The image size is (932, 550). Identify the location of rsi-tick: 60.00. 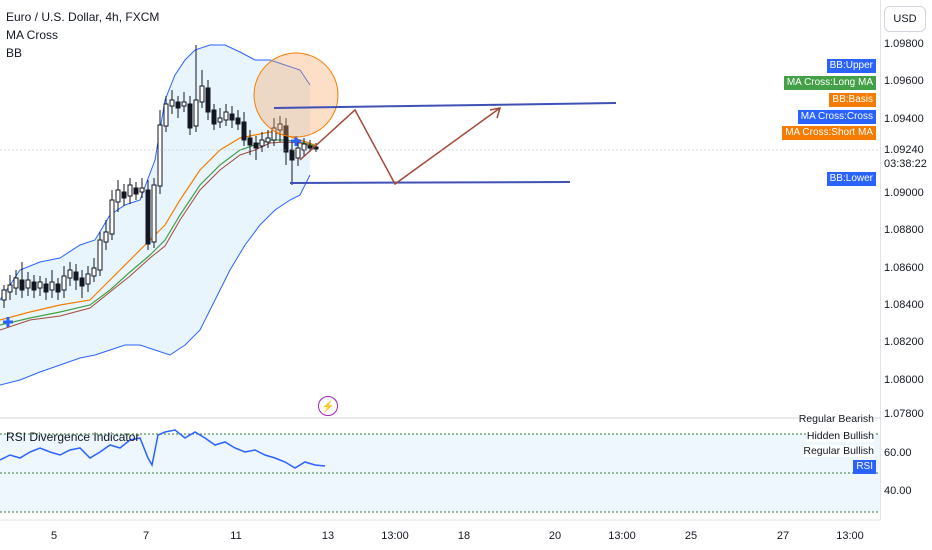
(898, 453).